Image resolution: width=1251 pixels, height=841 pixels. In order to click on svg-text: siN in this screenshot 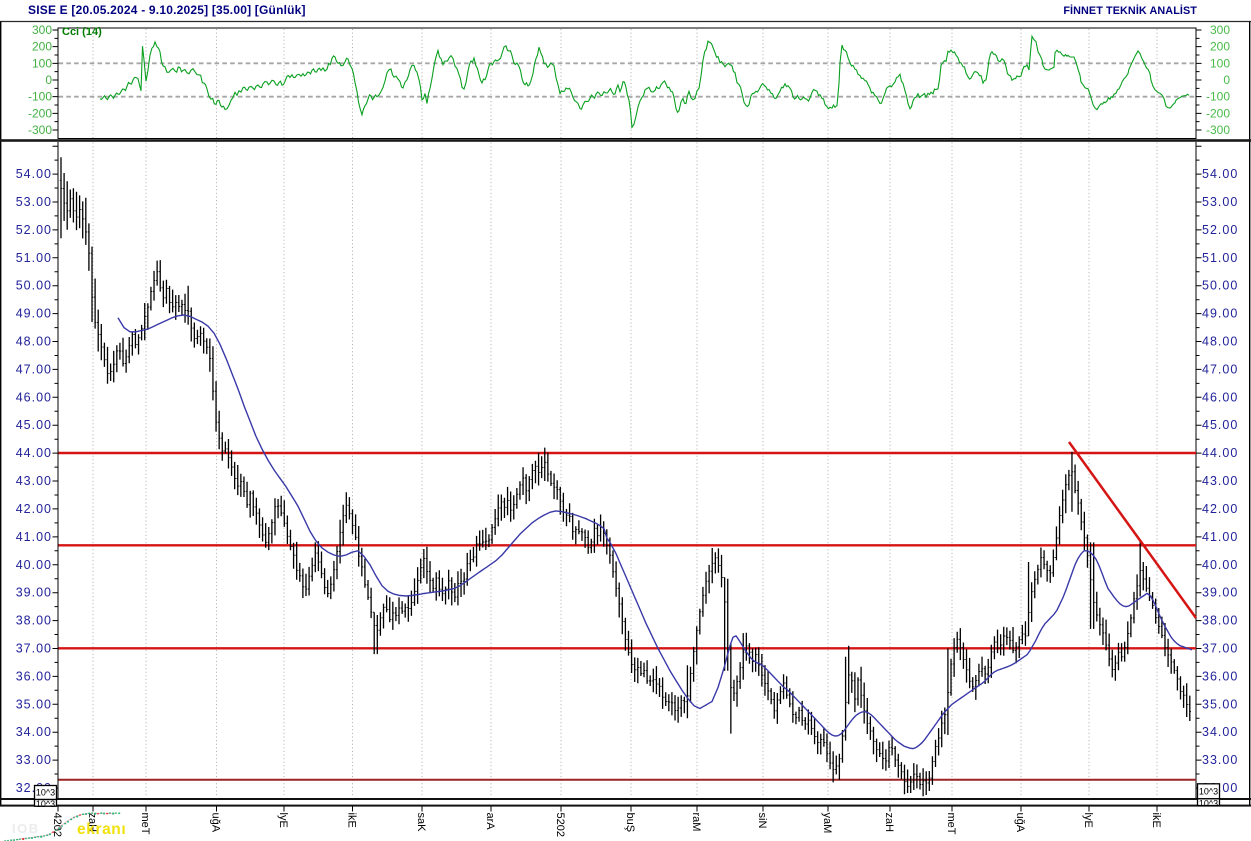, I will do `click(762, 821)`.